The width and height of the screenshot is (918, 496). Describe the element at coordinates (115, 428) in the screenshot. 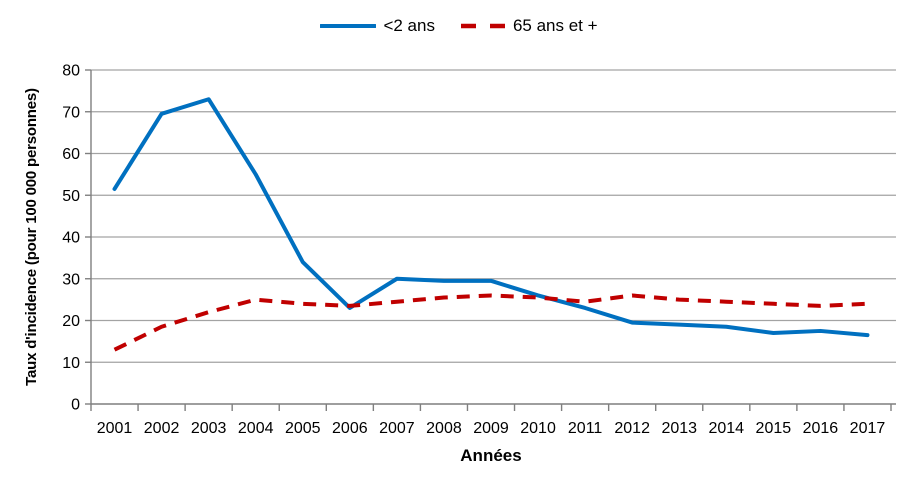

I see `x-tick-label: 2001` at that location.